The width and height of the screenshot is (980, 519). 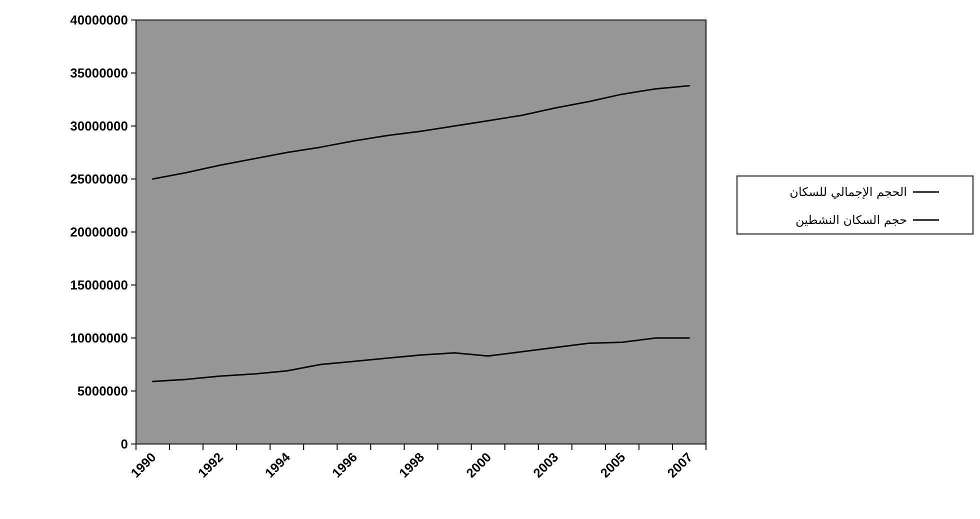 What do you see at coordinates (99, 285) in the screenshot?
I see `y-tick-label: 15000000` at bounding box center [99, 285].